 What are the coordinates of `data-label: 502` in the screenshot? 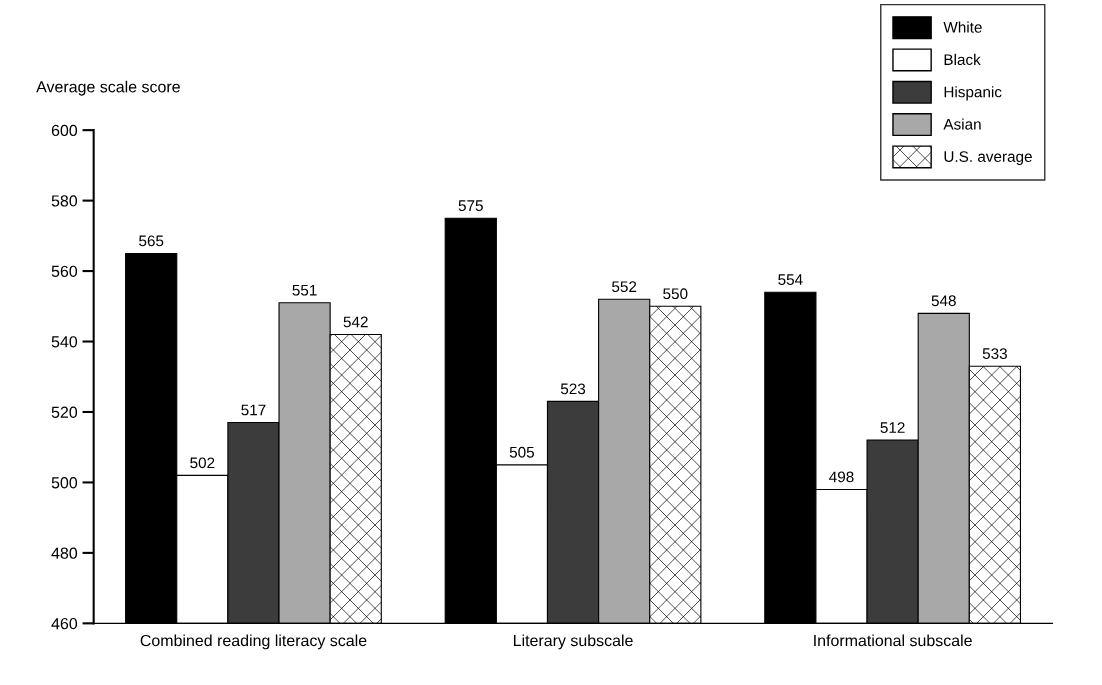 It's located at (202, 463).